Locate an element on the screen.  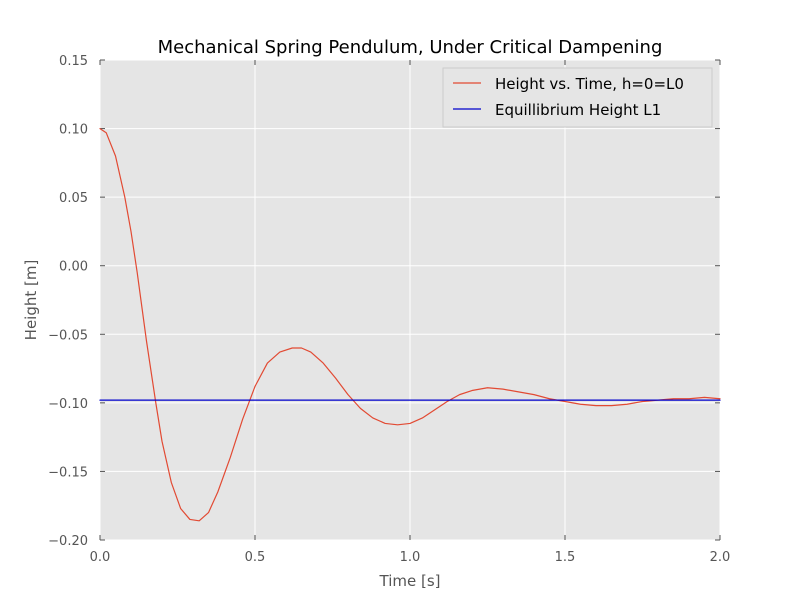
x-tick-label: 0.5 is located at coordinates (255, 557).